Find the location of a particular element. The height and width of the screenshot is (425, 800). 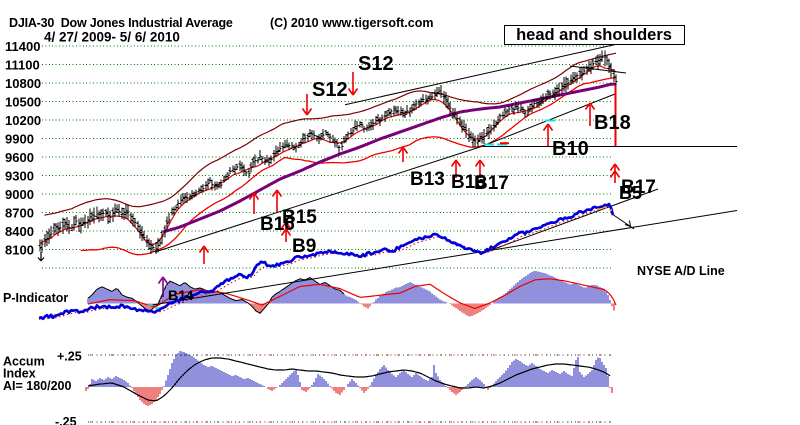

svg-text: B10 is located at coordinates (570, 149).